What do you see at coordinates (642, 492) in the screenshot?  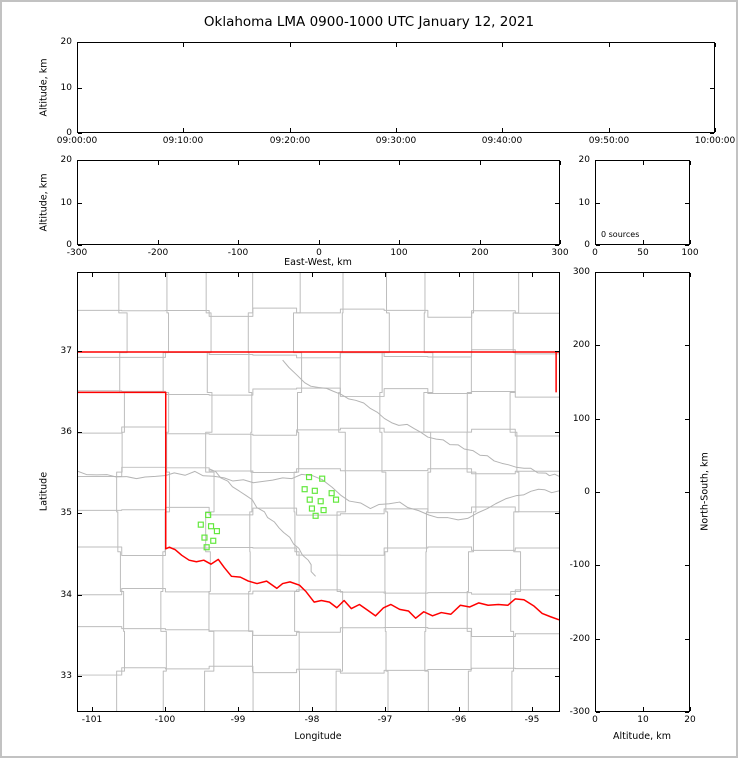 I see `north-south-altitude-panel` at bounding box center [642, 492].